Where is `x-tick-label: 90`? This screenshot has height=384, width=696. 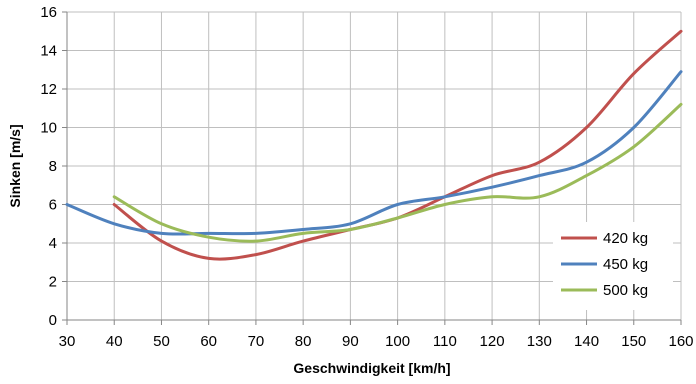 x-tick-label: 90 is located at coordinates (350, 341).